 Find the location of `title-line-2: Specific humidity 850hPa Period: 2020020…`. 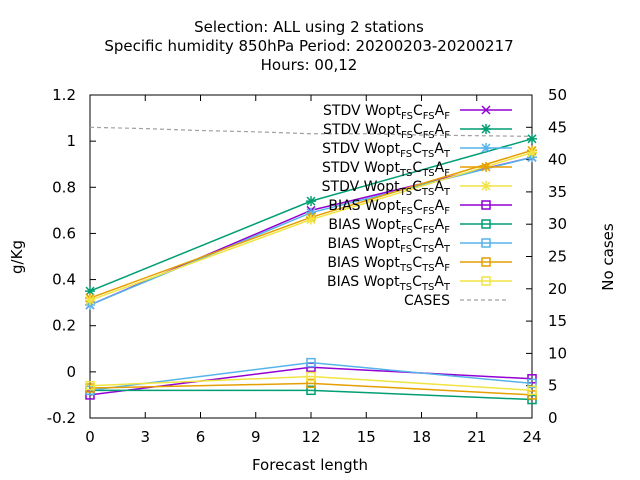

title-line-2: Specific humidity 850hPa Period: 2020020… is located at coordinates (308, 46).